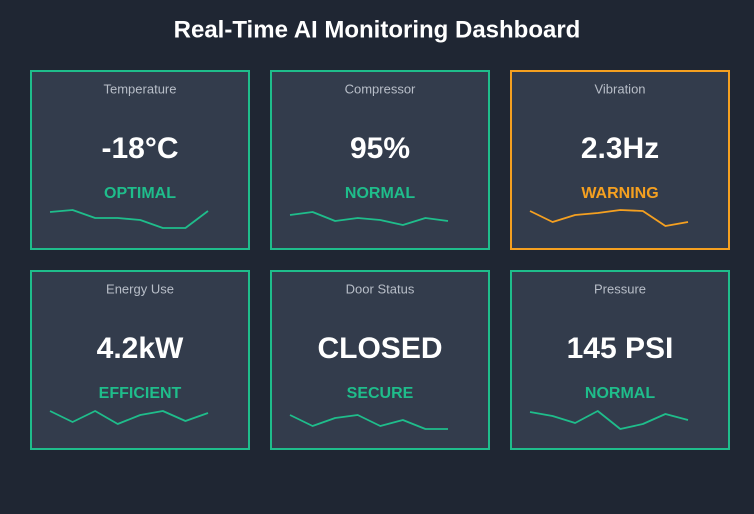 This screenshot has height=514, width=754. Describe the element at coordinates (380, 288) in the screenshot. I see `metric-label: Door Status` at that location.